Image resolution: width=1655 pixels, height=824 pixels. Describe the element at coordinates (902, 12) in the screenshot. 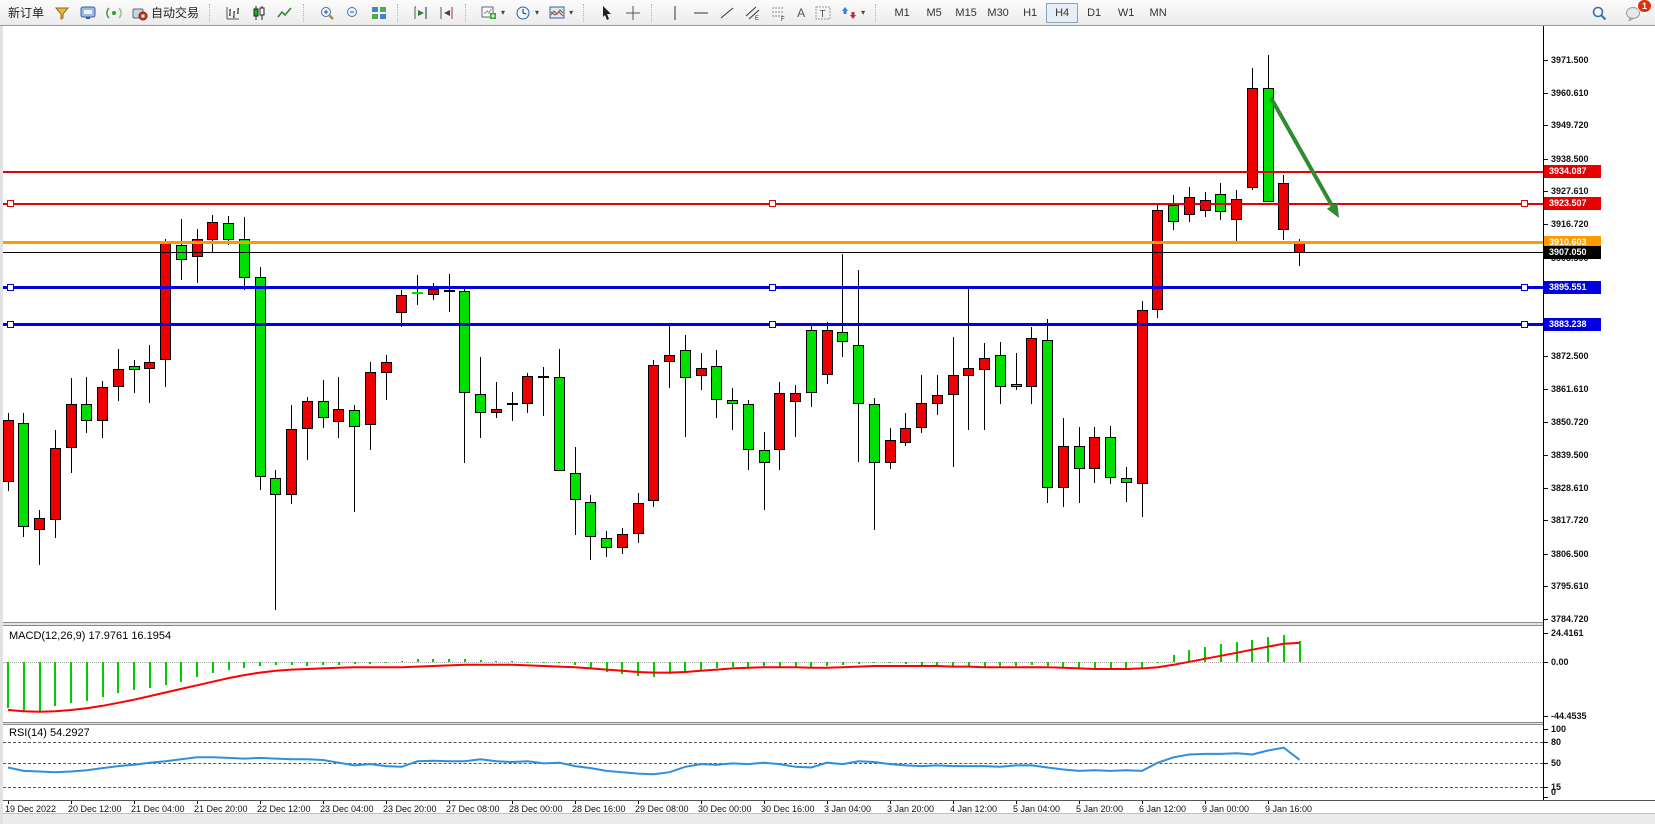

I see `tf-button-M1: M1` at that location.